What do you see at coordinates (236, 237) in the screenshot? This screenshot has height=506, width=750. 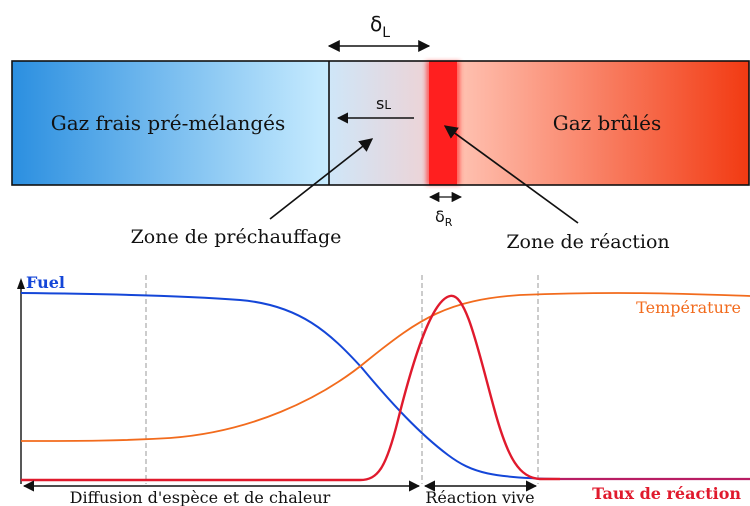 I see `preheat-zone-label: Zone de préchauffage` at bounding box center [236, 237].